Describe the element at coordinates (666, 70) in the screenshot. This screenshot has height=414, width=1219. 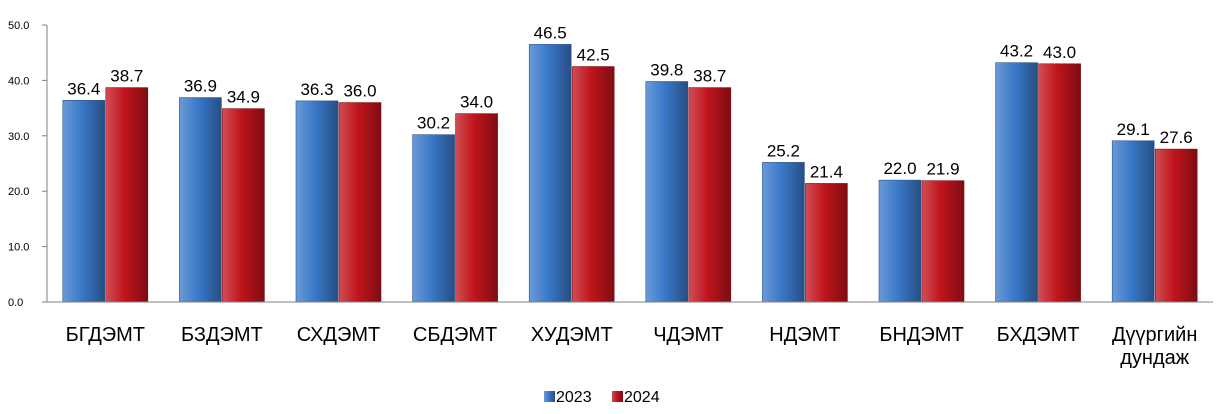
I see `data-label-2023-5: 39.8` at that location.